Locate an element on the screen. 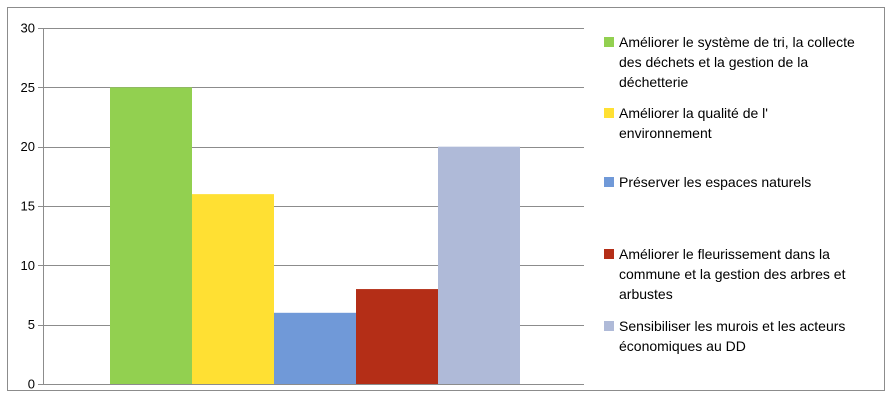 The image size is (891, 395). legend-label-5: économiques au DD is located at coordinates (682, 346).